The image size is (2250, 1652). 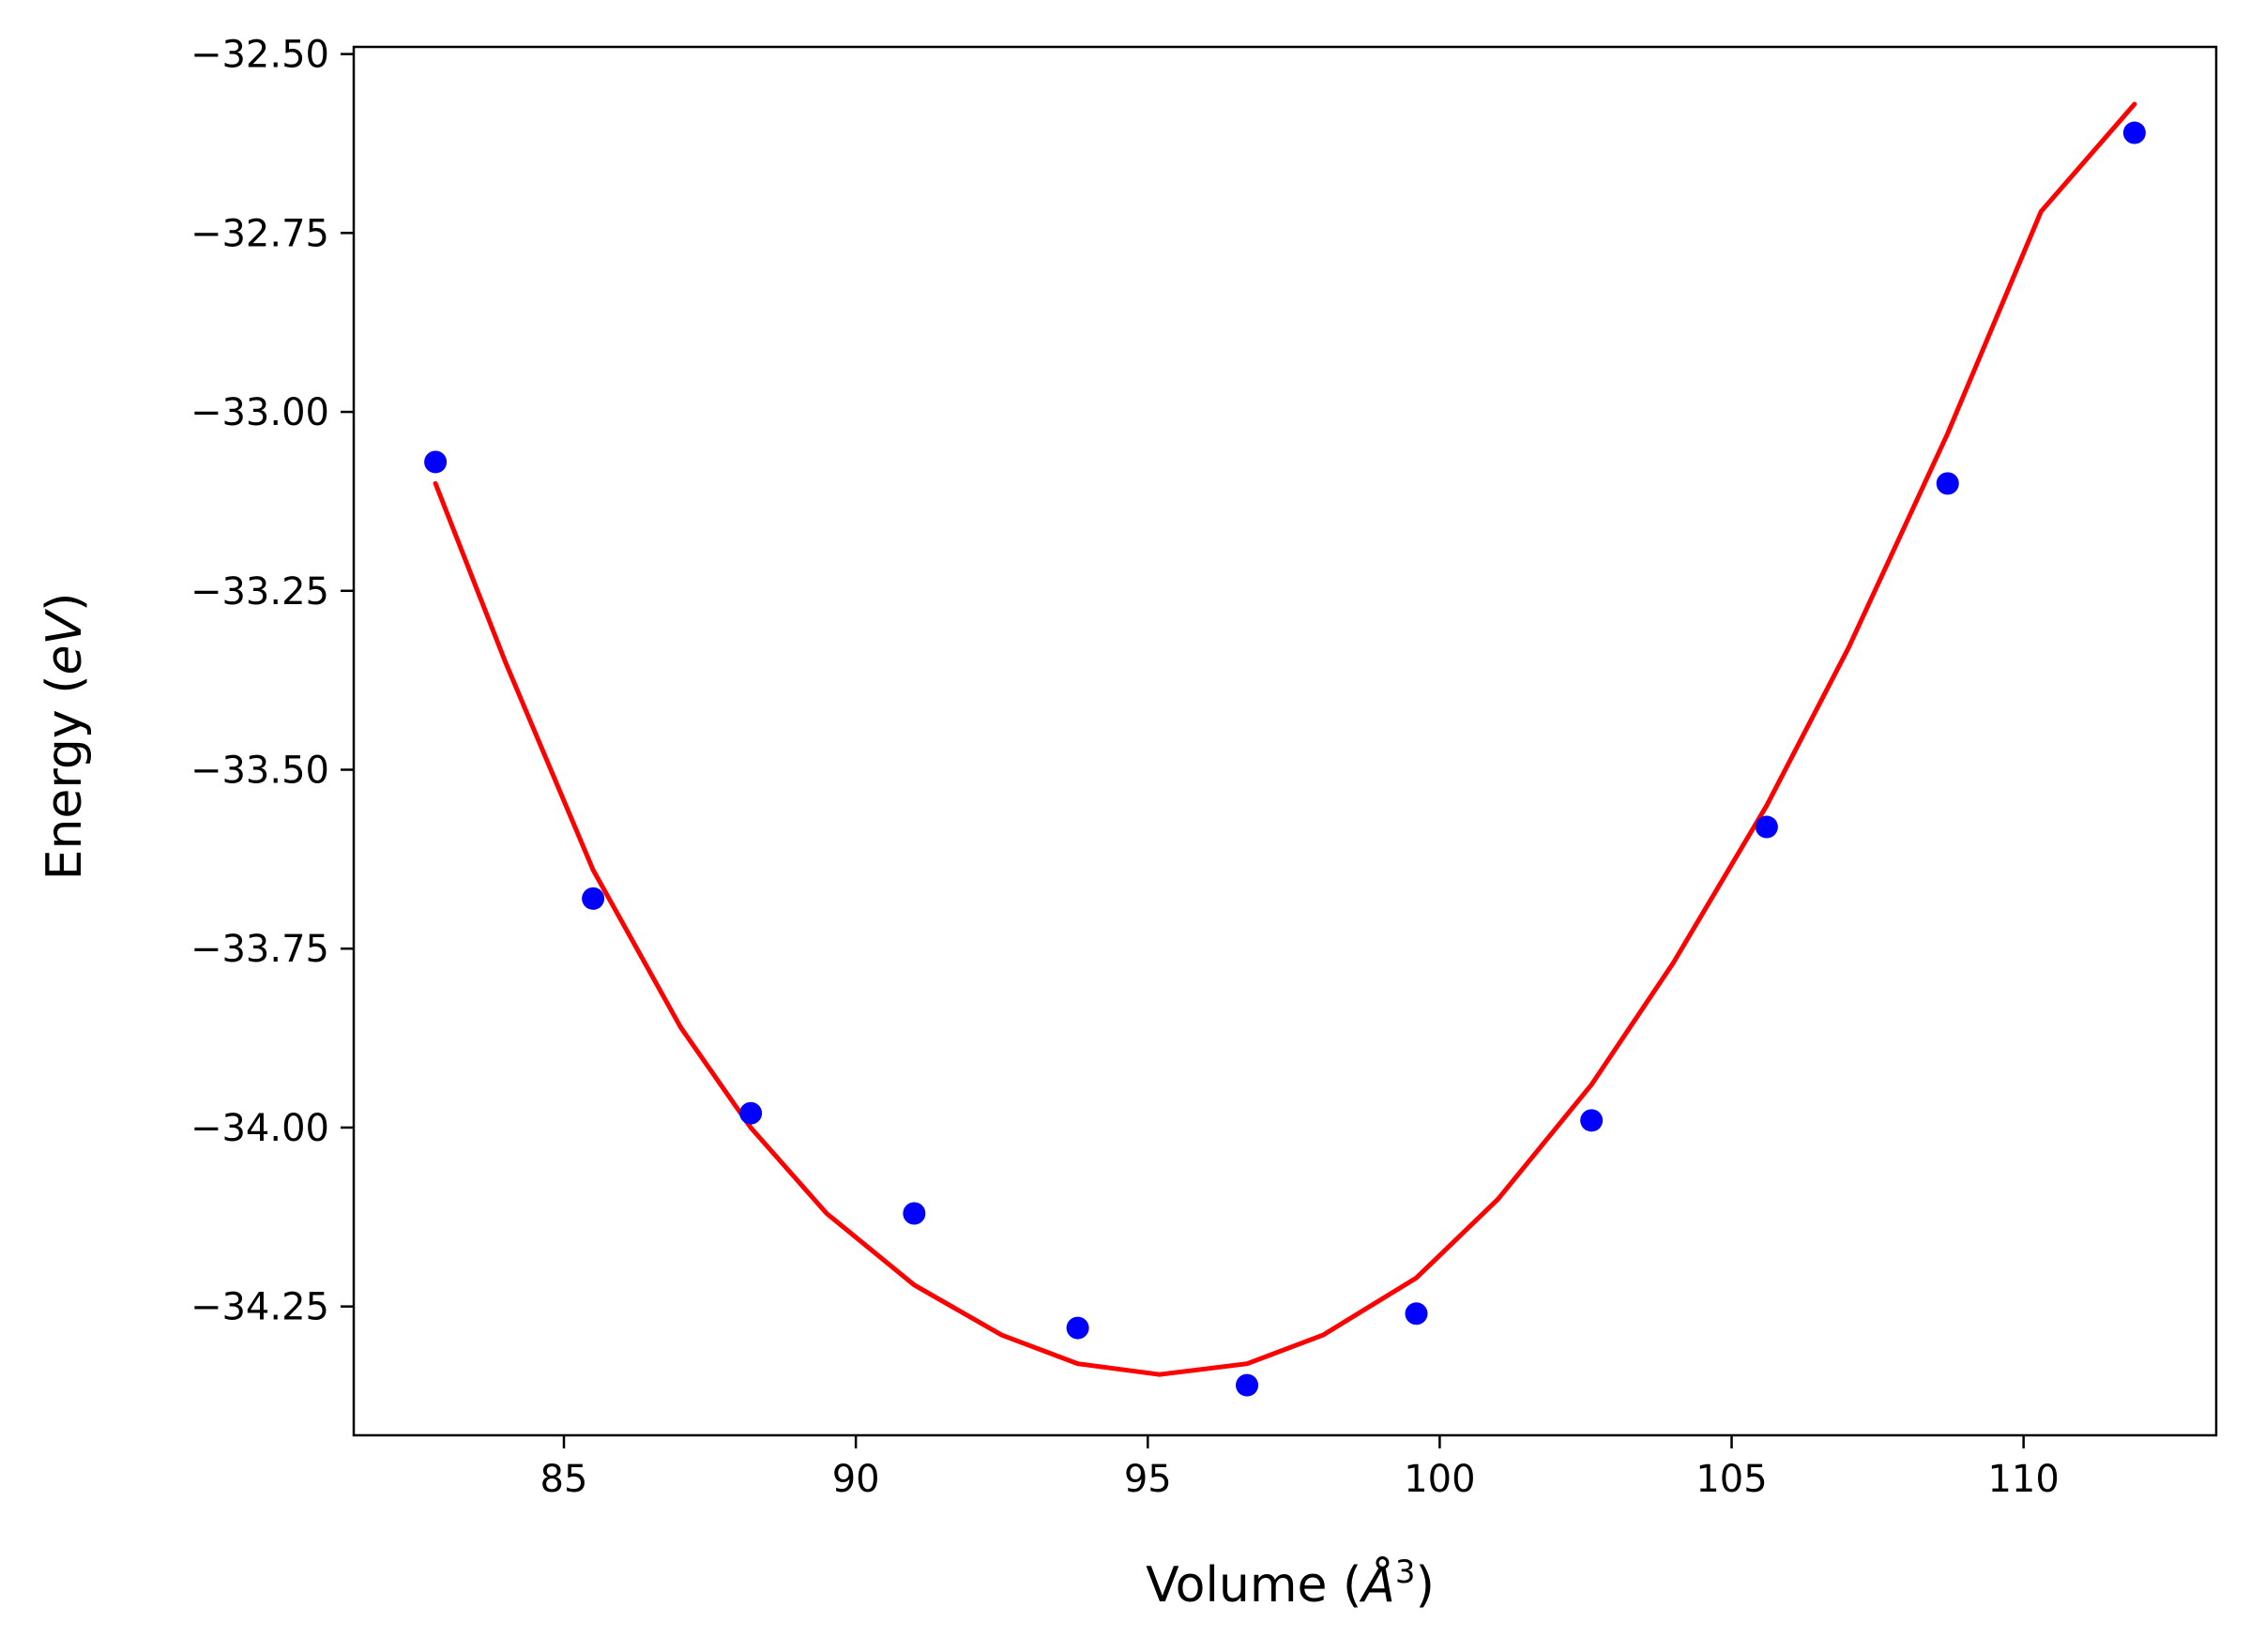 What do you see at coordinates (1253, 1585) in the screenshot?
I see `x-axis-label-text: Volume (` at bounding box center [1253, 1585].